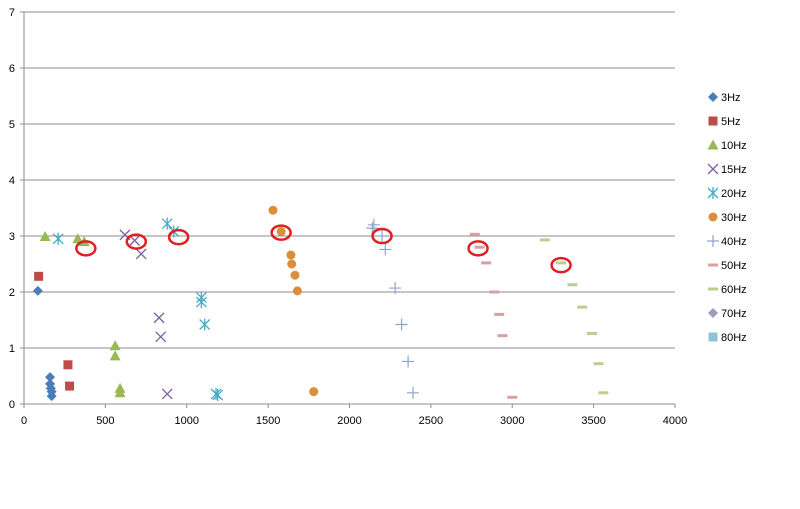 The image size is (800, 509). Describe the element at coordinates (105, 421) in the screenshot. I see `x-tick-label: 500` at that location.